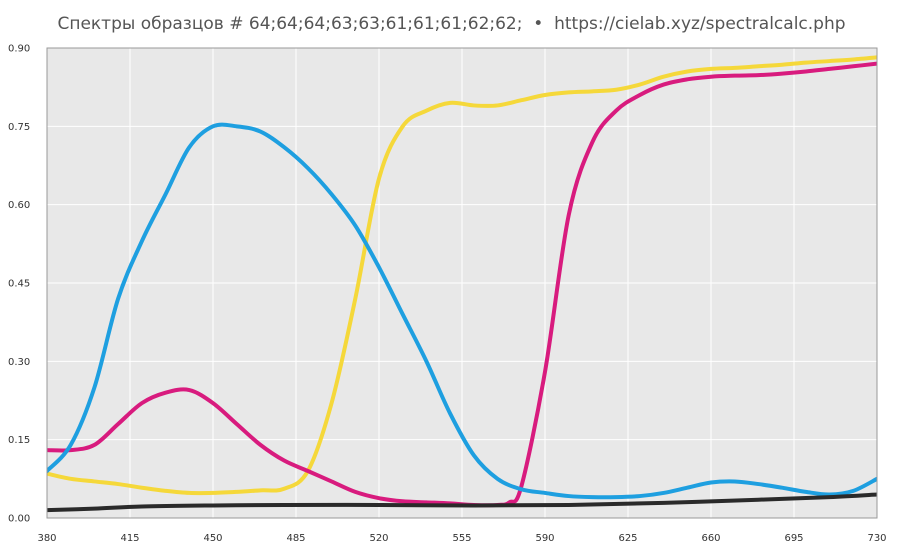 This screenshot has width=903, height=553. I want to click on x-tick-label: 520, so click(378, 538).